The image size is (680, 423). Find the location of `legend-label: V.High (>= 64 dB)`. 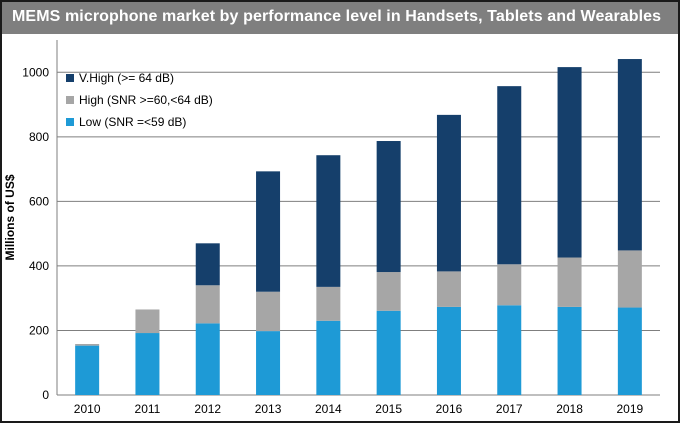

legend-label: V.High (>= 64 dB) is located at coordinates (126, 78).